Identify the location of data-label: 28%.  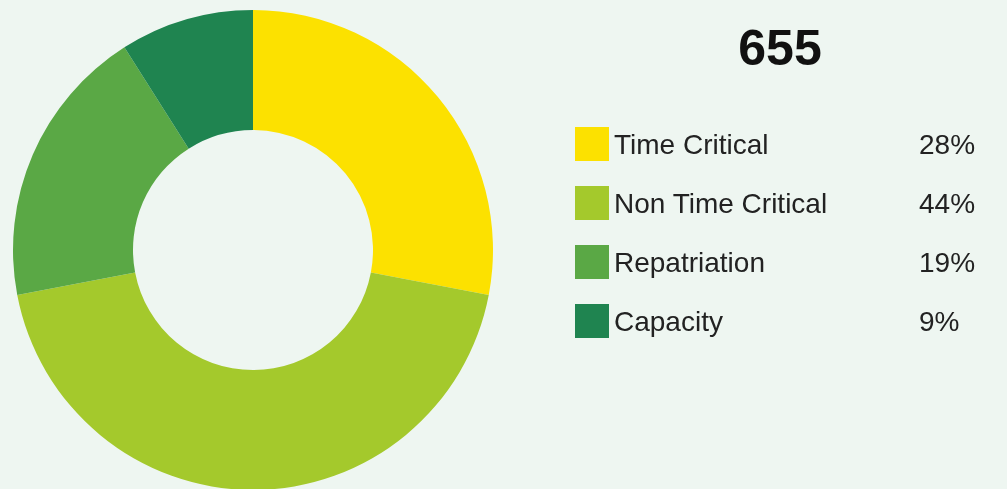
(947, 144).